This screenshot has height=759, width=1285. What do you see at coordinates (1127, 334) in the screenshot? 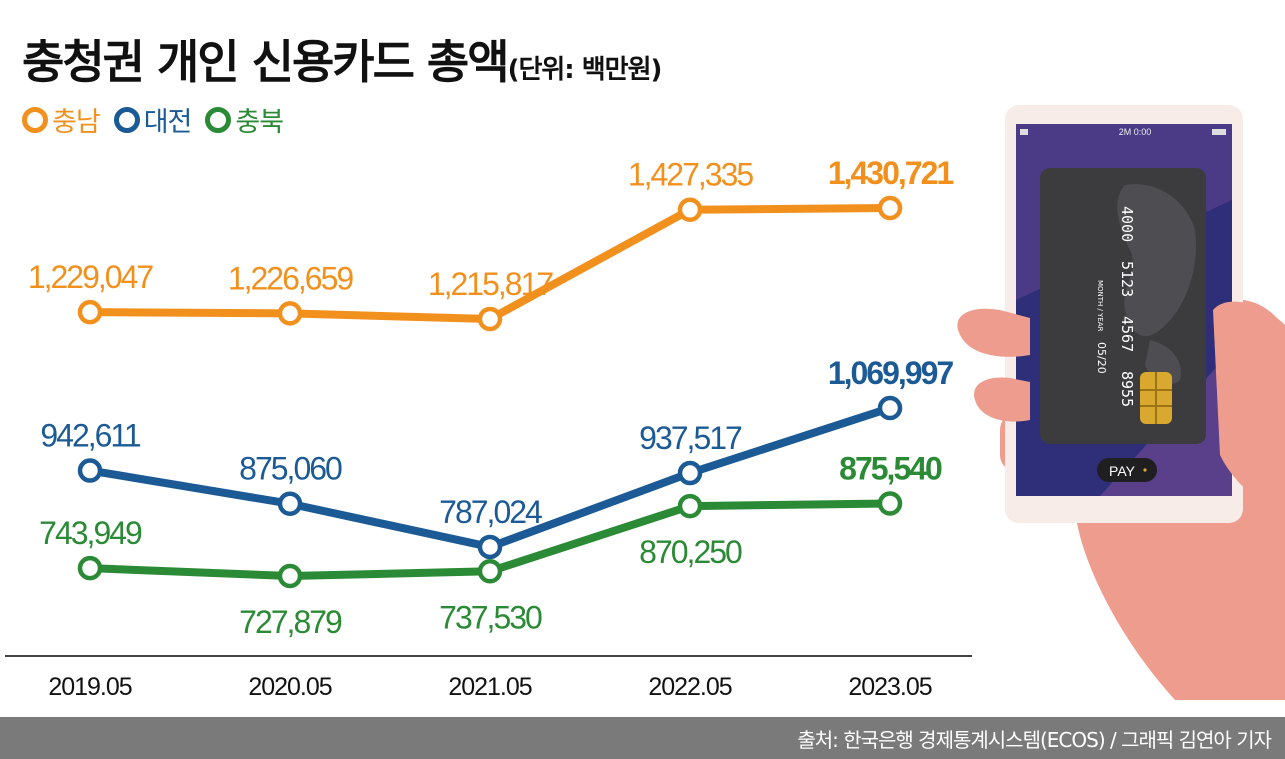
I see `card-number-group-3: 4567` at bounding box center [1127, 334].